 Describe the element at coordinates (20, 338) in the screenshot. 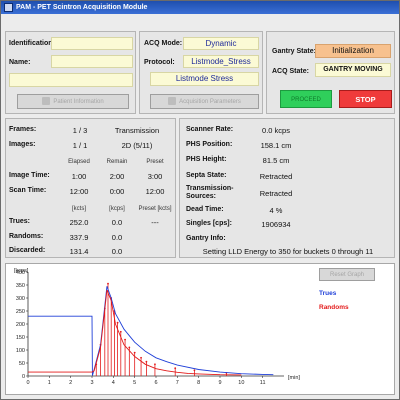

I see `y-tick-label: 150` at that location.